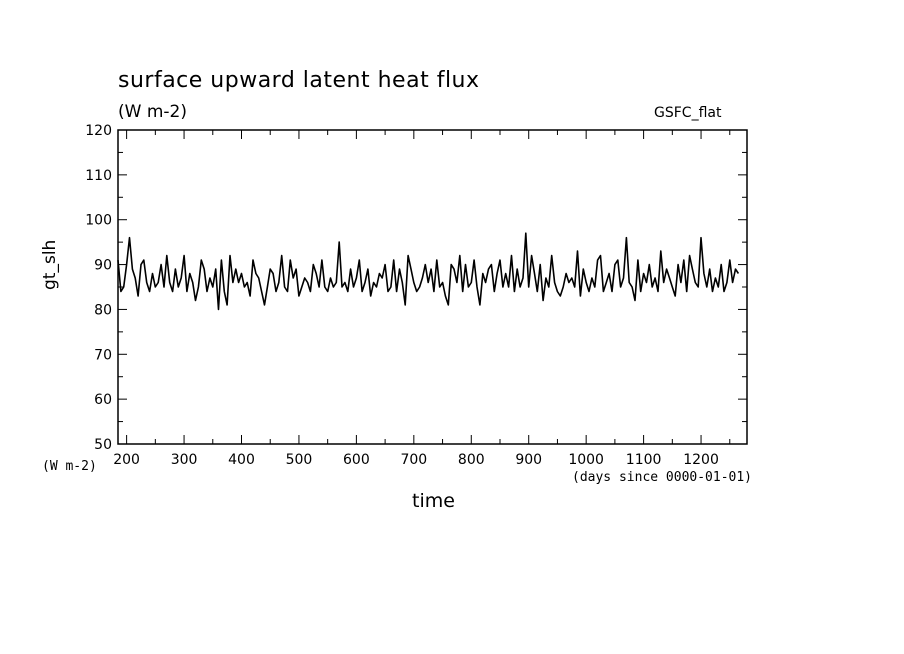 This screenshot has height=654, width=904. What do you see at coordinates (103, 400) in the screenshot?
I see `y-tick-label: 60` at bounding box center [103, 400].